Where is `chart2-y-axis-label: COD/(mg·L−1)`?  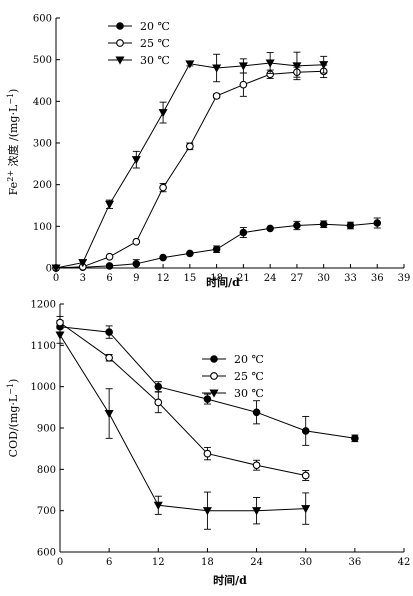
chart2-y-axis-label: COD/(mg·L−1) is located at coordinates (13, 418).